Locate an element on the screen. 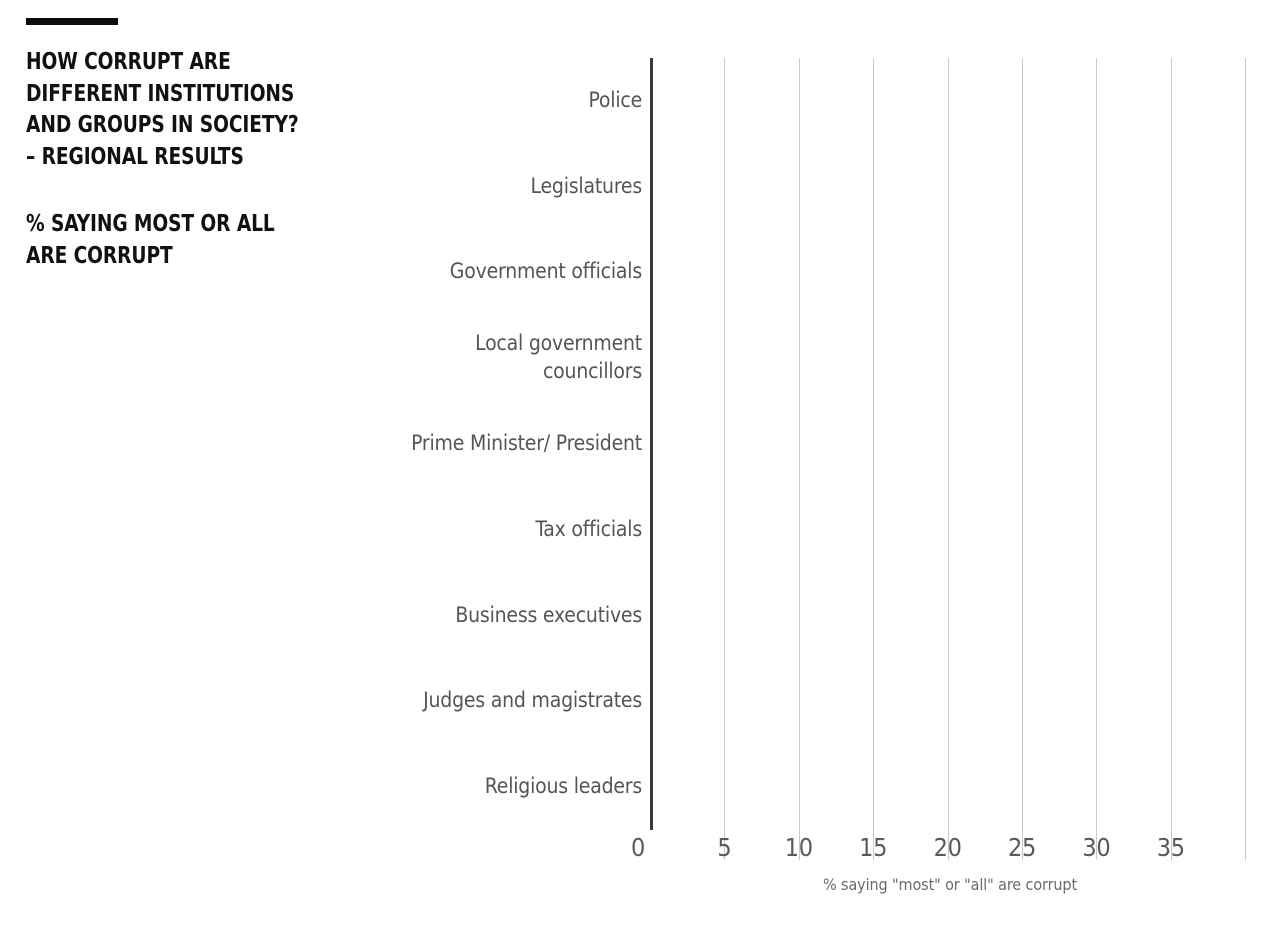 This screenshot has width=1280, height=936. category-label: Business executives is located at coordinates (548, 614).